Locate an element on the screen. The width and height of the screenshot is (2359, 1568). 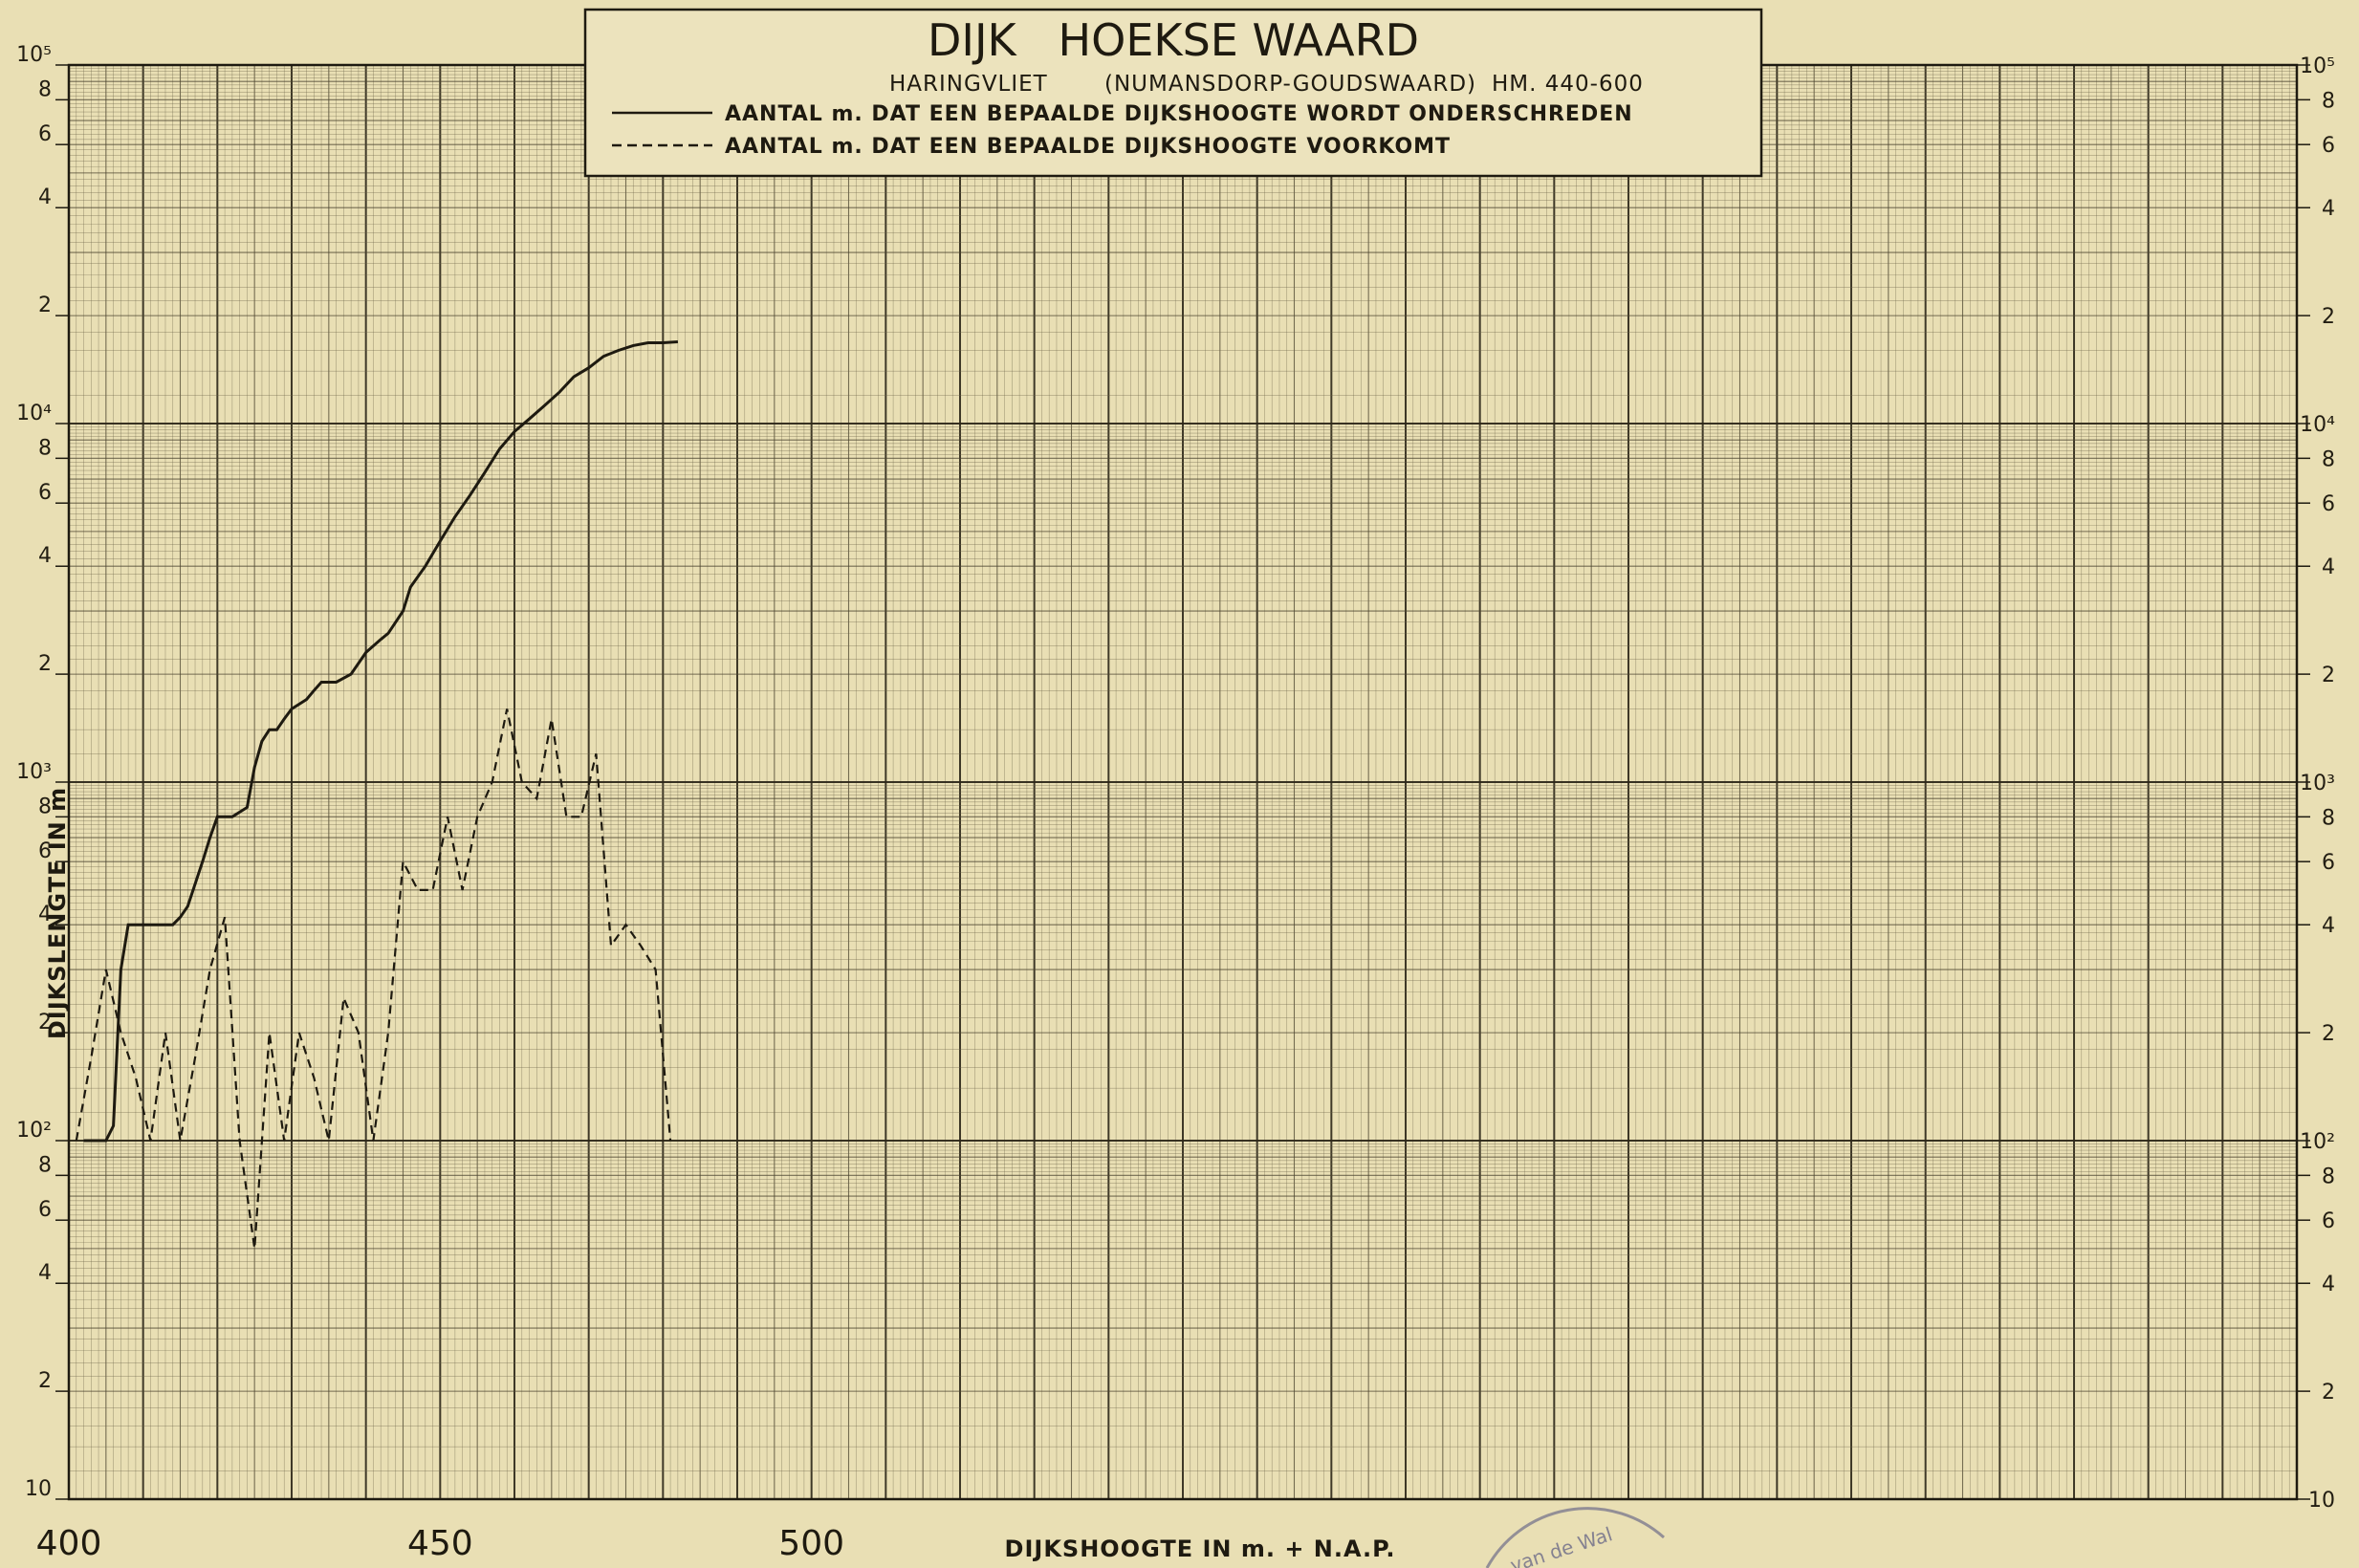
y-tick-label-left: 10³ is located at coordinates (34, 772).